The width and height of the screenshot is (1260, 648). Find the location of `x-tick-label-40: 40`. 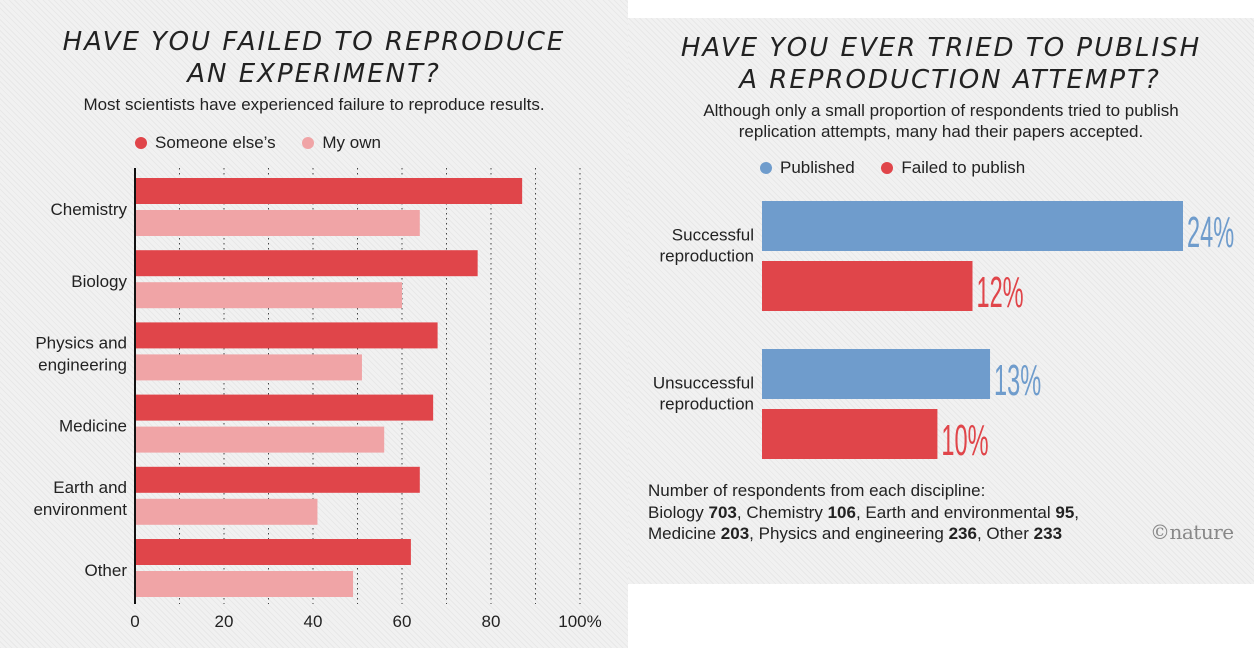

x-tick-label-40: 40 is located at coordinates (313, 621).